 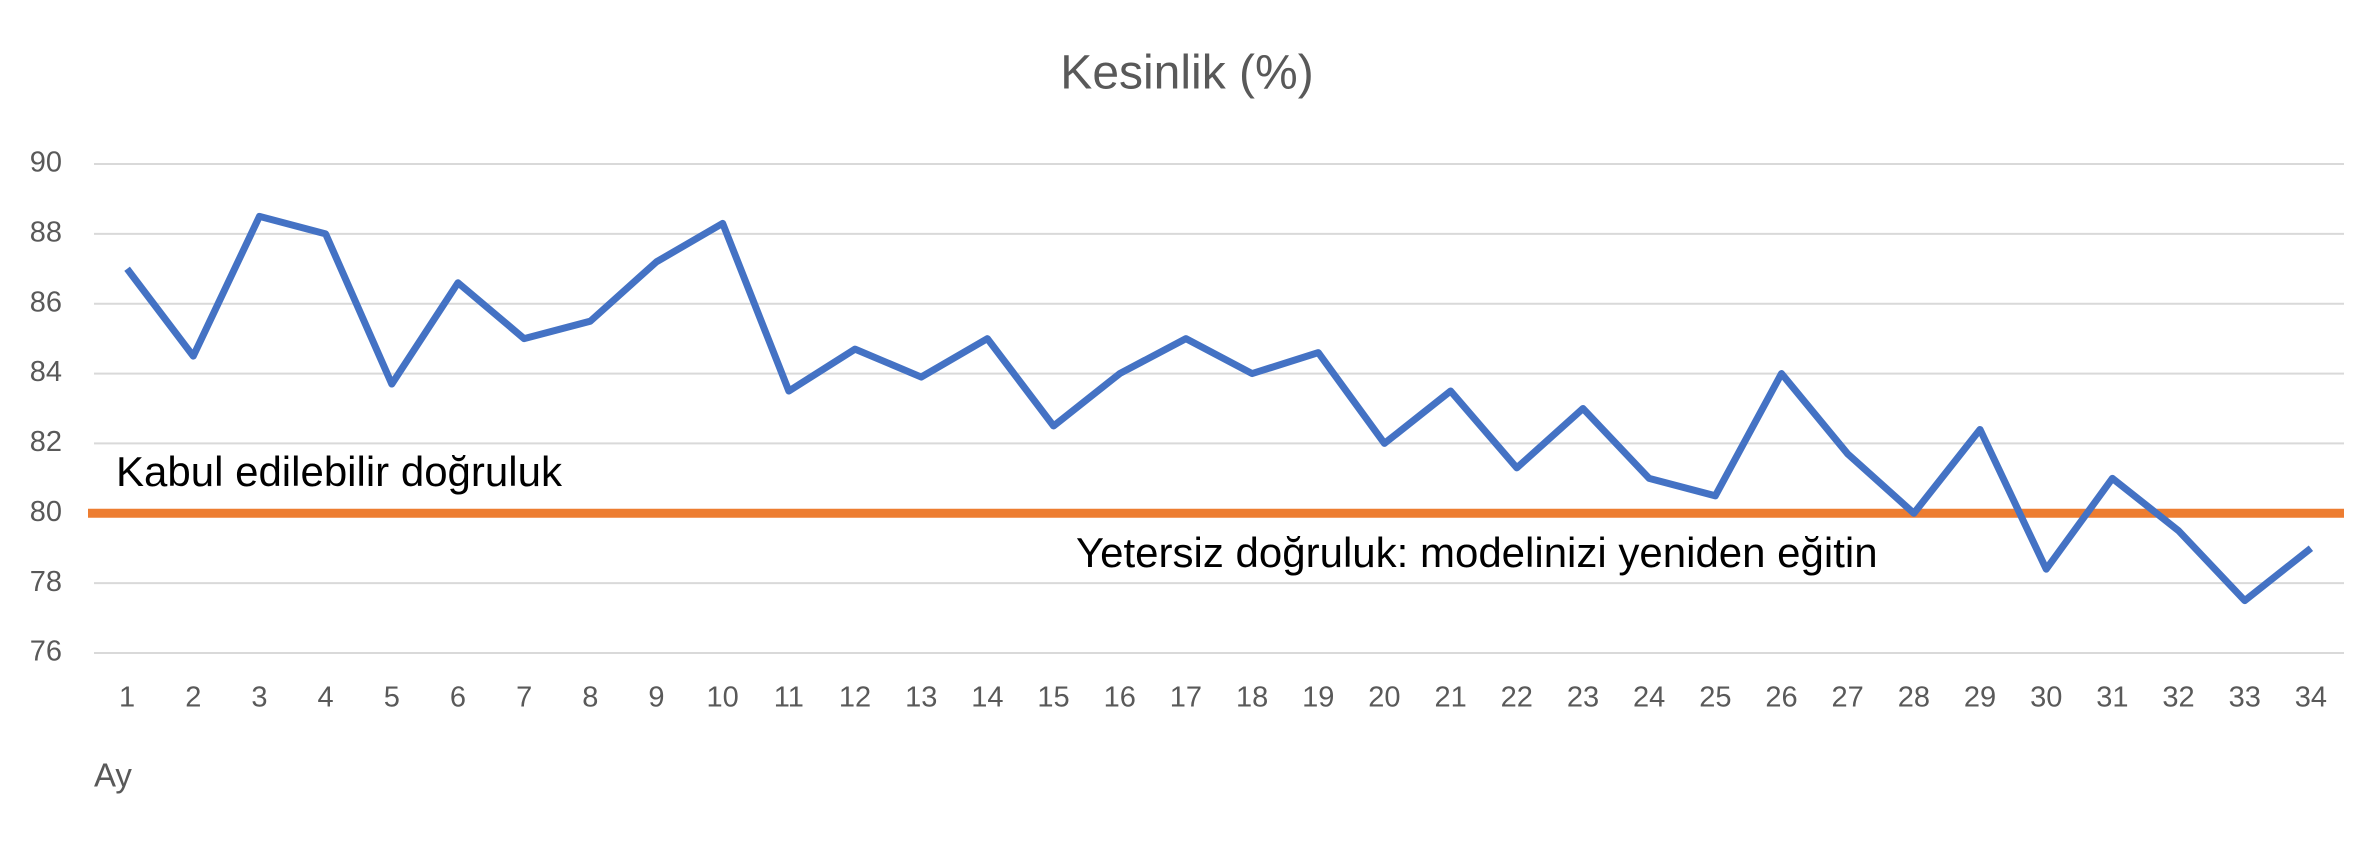 What do you see at coordinates (524, 698) in the screenshot?
I see `x-tick-label: 7` at bounding box center [524, 698].